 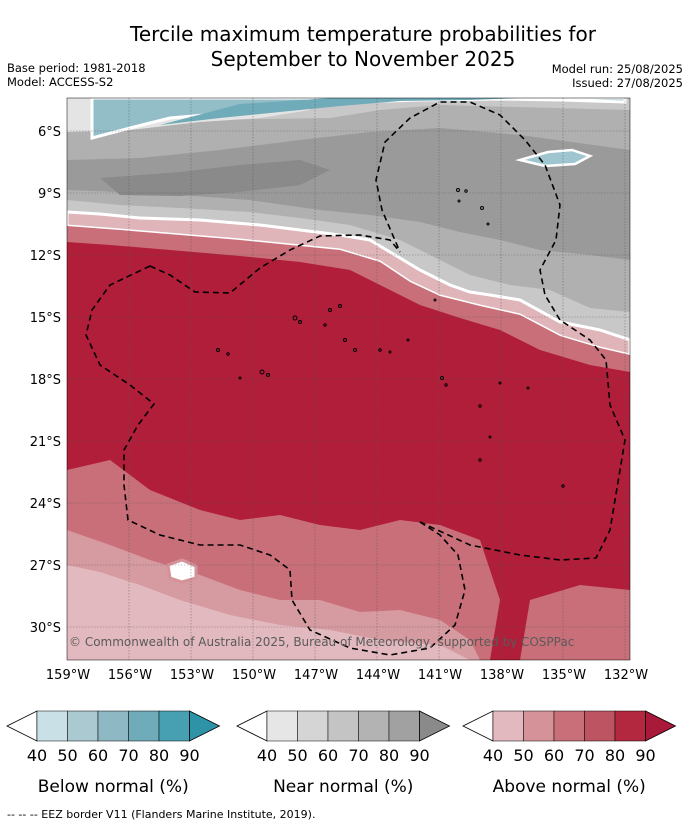 I want to click on white-patch, so click(x=182, y=571).